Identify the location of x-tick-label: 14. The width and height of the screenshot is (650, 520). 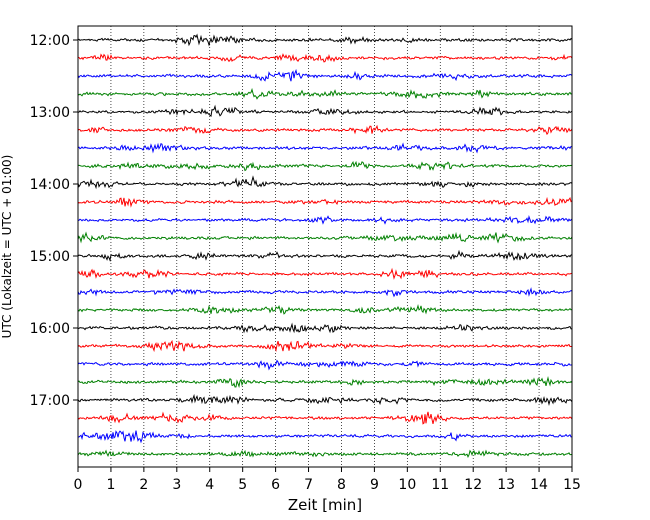
(539, 485).